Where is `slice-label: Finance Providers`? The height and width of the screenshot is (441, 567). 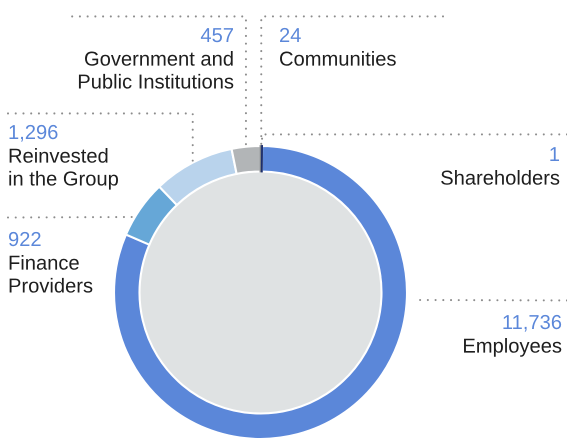
slice-label: Finance Providers is located at coordinates (51, 274).